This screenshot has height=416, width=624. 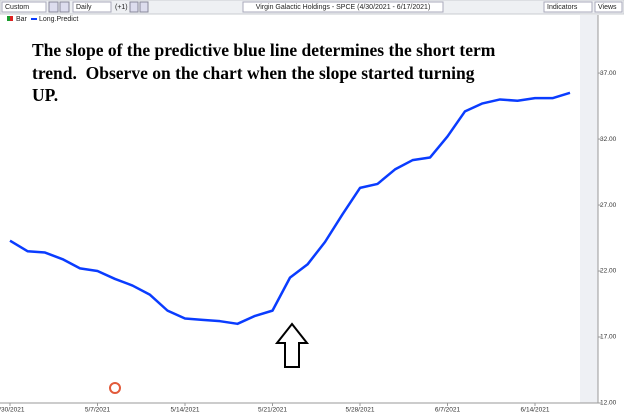 What do you see at coordinates (64, 7) in the screenshot?
I see `zoom-out-button` at bounding box center [64, 7].